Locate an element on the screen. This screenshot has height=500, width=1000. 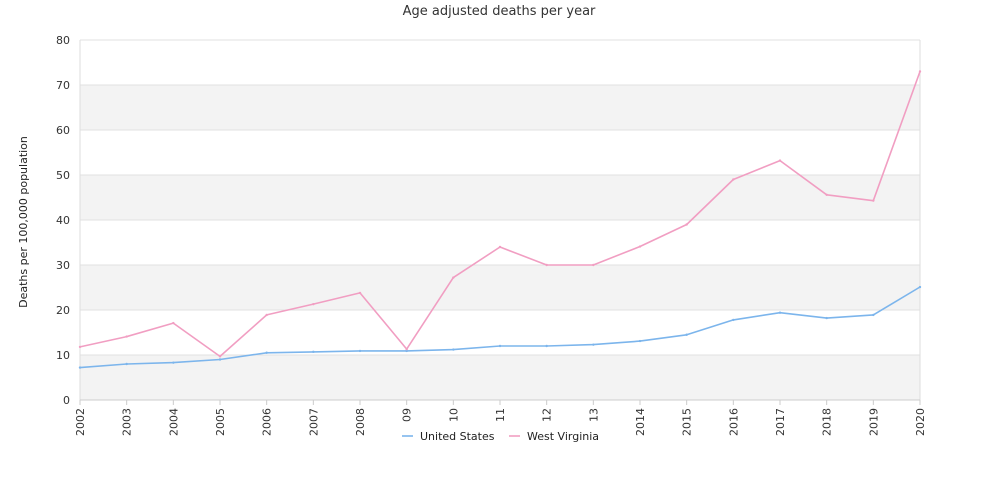
x-tick-label: 12 is located at coordinates (547, 415).